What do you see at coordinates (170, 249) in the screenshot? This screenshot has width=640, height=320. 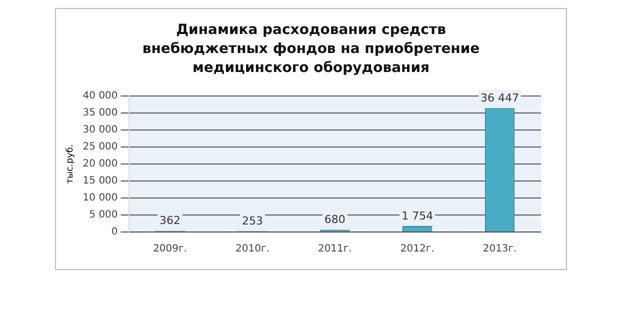 I see `x-tick-label: 2009г.` at bounding box center [170, 249].